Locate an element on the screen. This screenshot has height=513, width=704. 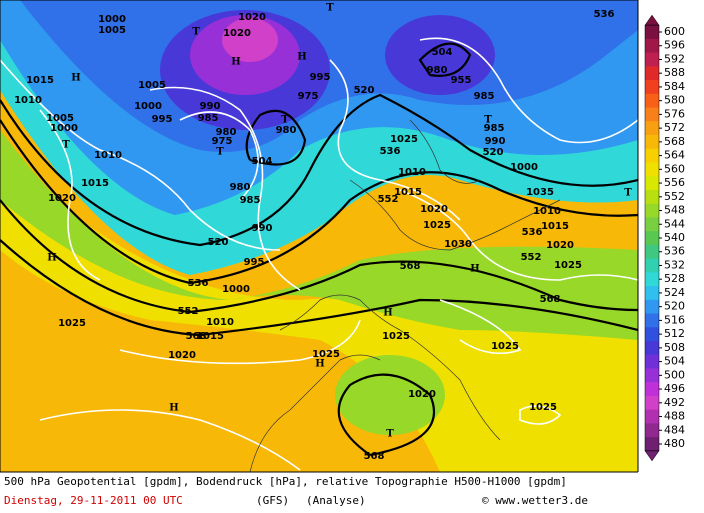
contour-label: 995 is located at coordinates (162, 119).